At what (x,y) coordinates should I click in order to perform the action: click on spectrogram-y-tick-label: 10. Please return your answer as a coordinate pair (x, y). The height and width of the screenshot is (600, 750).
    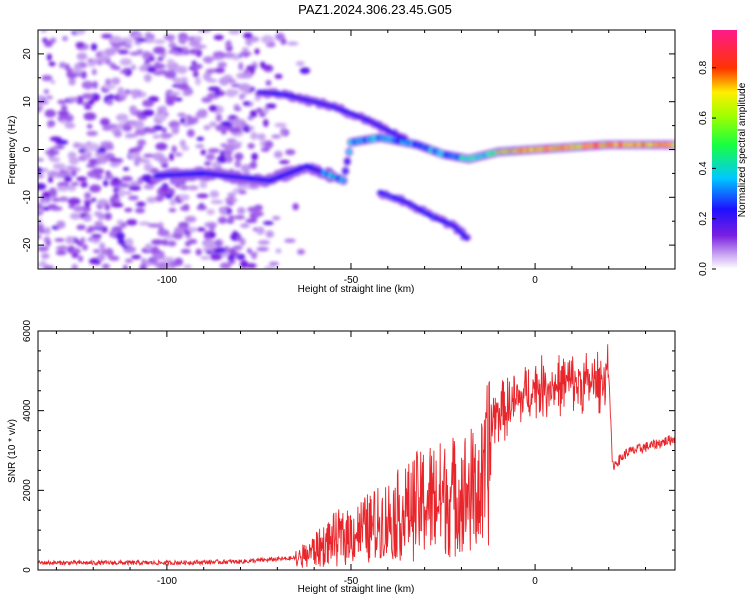
    Looking at the image, I should click on (27, 102).